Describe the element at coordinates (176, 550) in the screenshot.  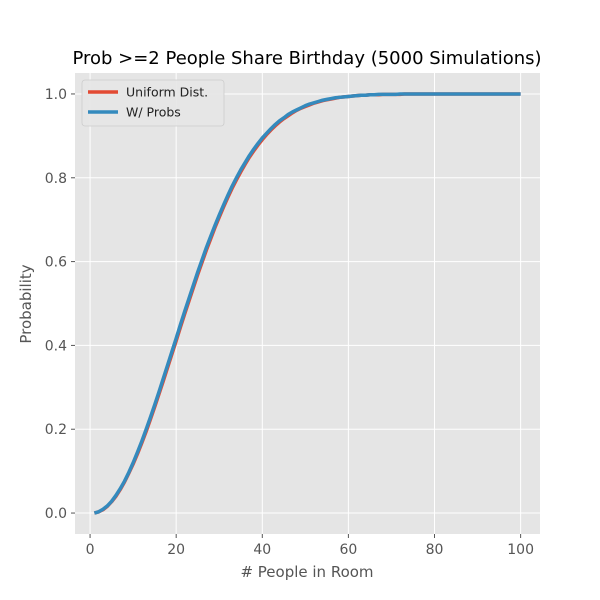
I see `x-tick-label: 20` at that location.